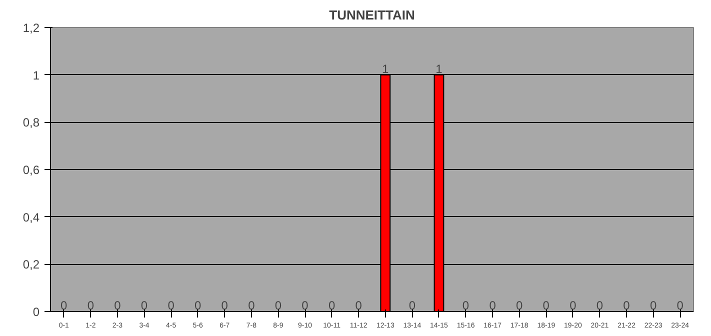  What do you see at coordinates (31, 28) in the screenshot?
I see `y-tick-label: 1,2` at bounding box center [31, 28].